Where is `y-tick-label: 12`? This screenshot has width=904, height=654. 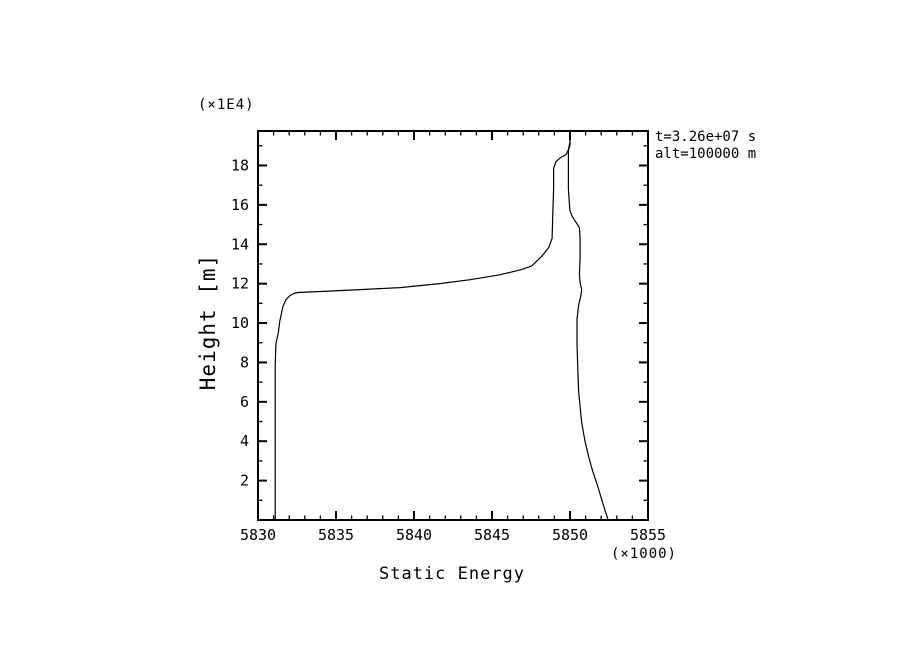 y-tick-label: 12 is located at coordinates (240, 284).